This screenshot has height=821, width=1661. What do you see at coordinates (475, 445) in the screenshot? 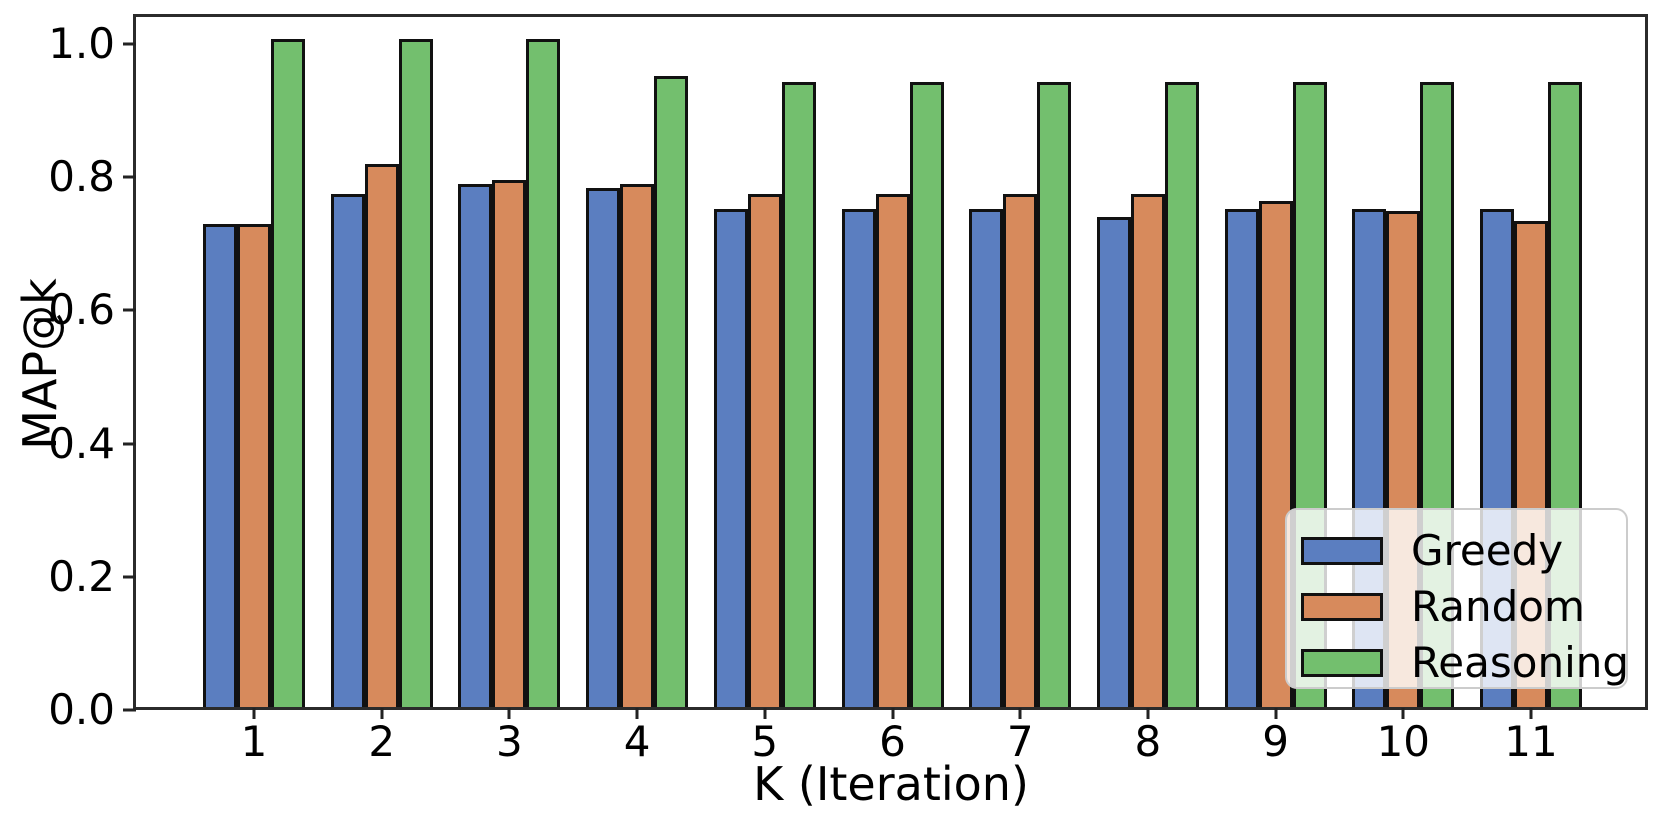
I see `bar-greedy-k3` at bounding box center [475, 445].